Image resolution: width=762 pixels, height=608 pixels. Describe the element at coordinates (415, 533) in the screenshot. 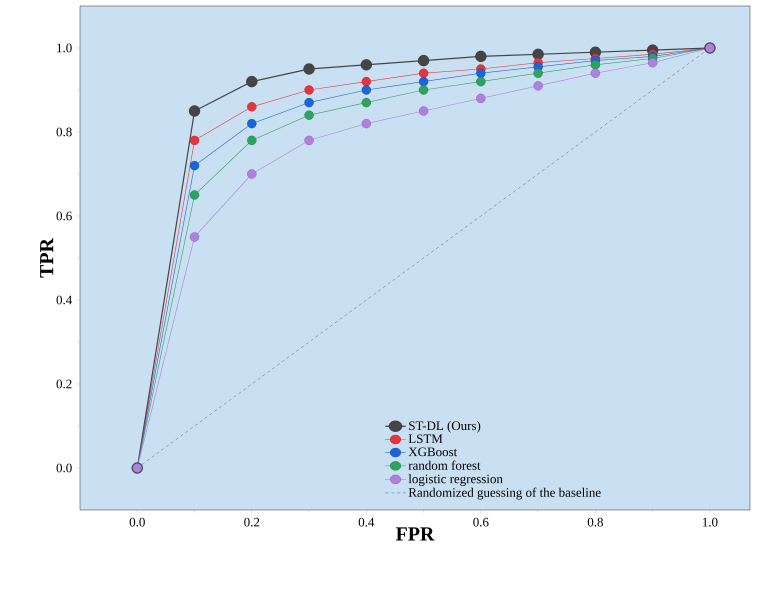

I see `x-axis-title: FPR` at that location.